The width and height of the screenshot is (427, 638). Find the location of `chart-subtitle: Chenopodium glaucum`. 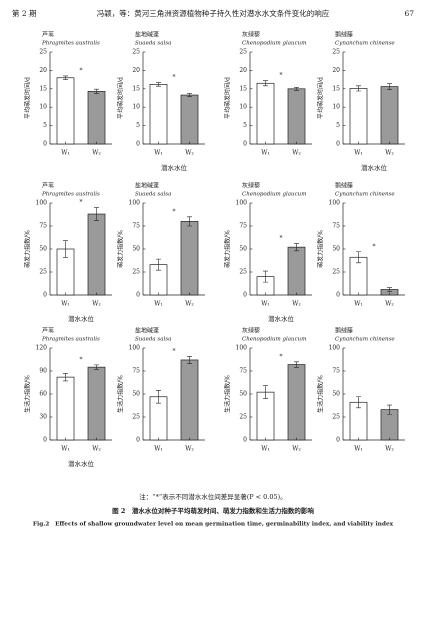

chart-subtitle: Chenopodium glaucum is located at coordinates (274, 195).